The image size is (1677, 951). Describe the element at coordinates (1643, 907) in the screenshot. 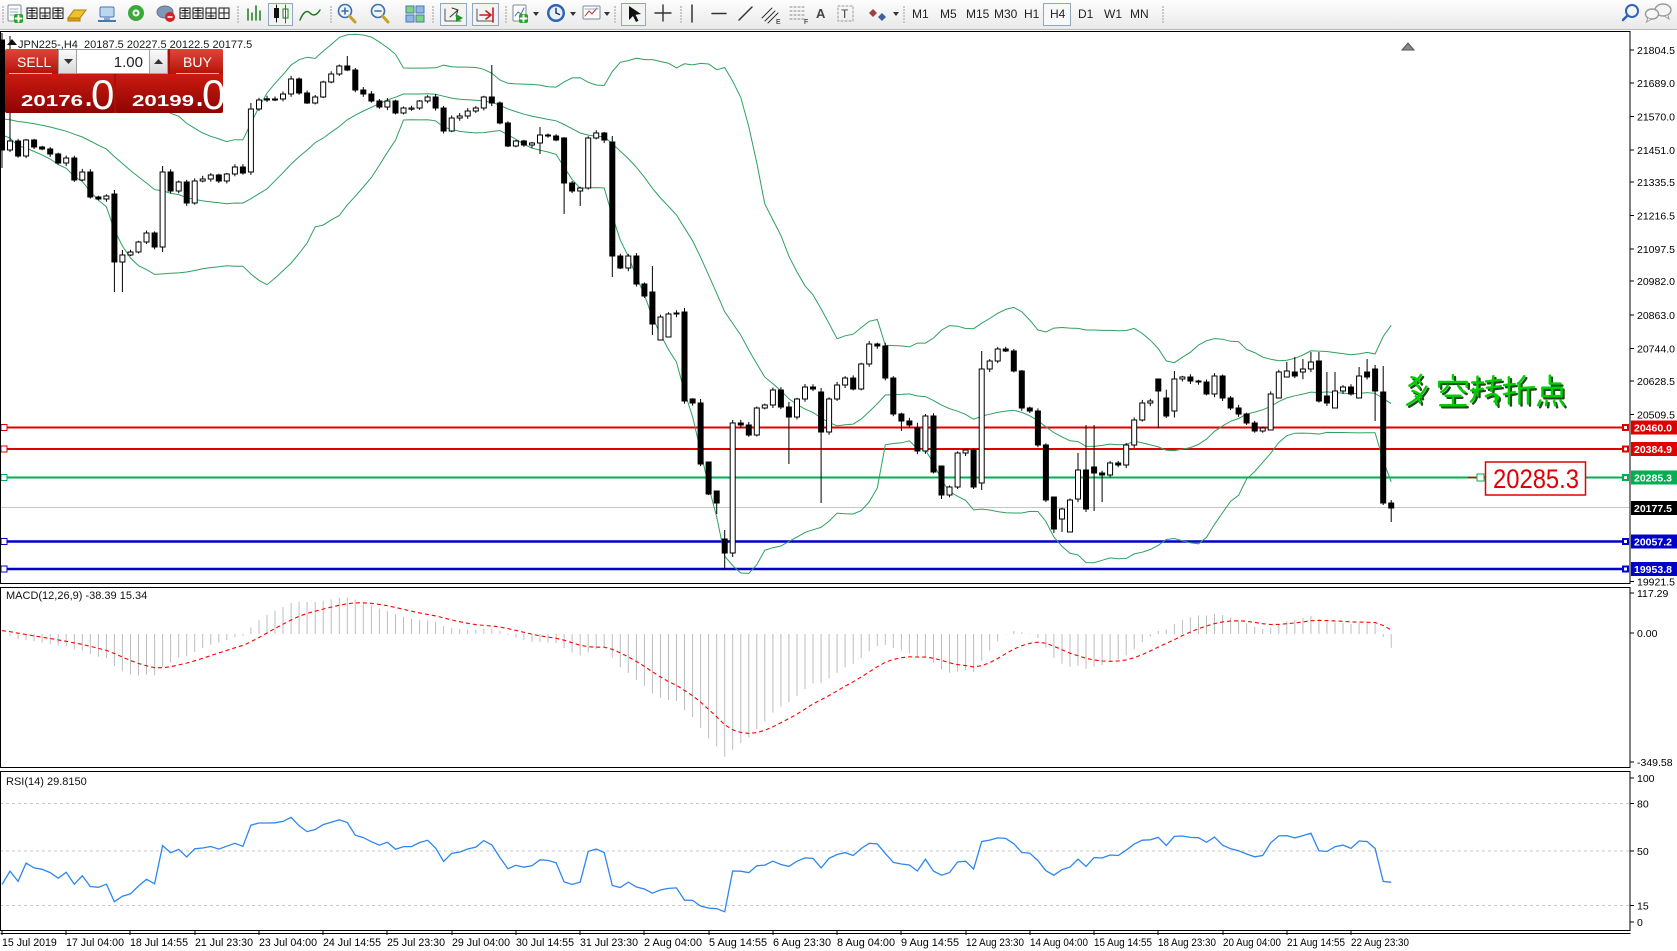

I see `svg-text: 15` at that location.